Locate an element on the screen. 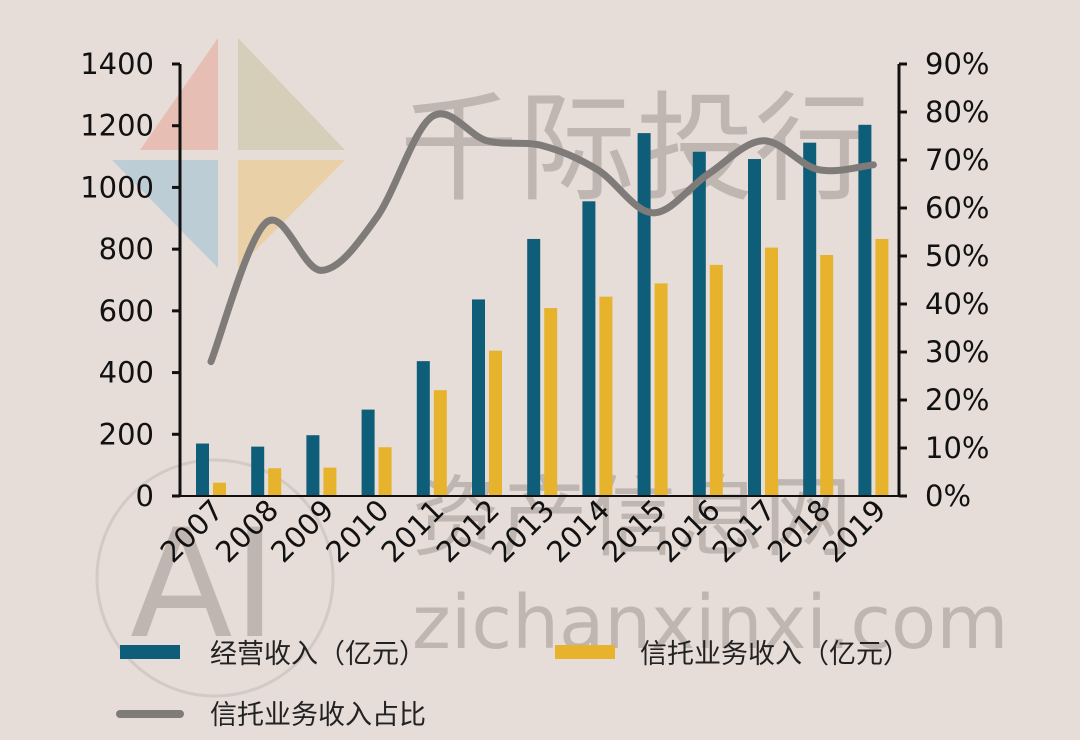 This screenshot has width=1080, height=740. watermark-logo-letters: AI is located at coordinates (203, 585).